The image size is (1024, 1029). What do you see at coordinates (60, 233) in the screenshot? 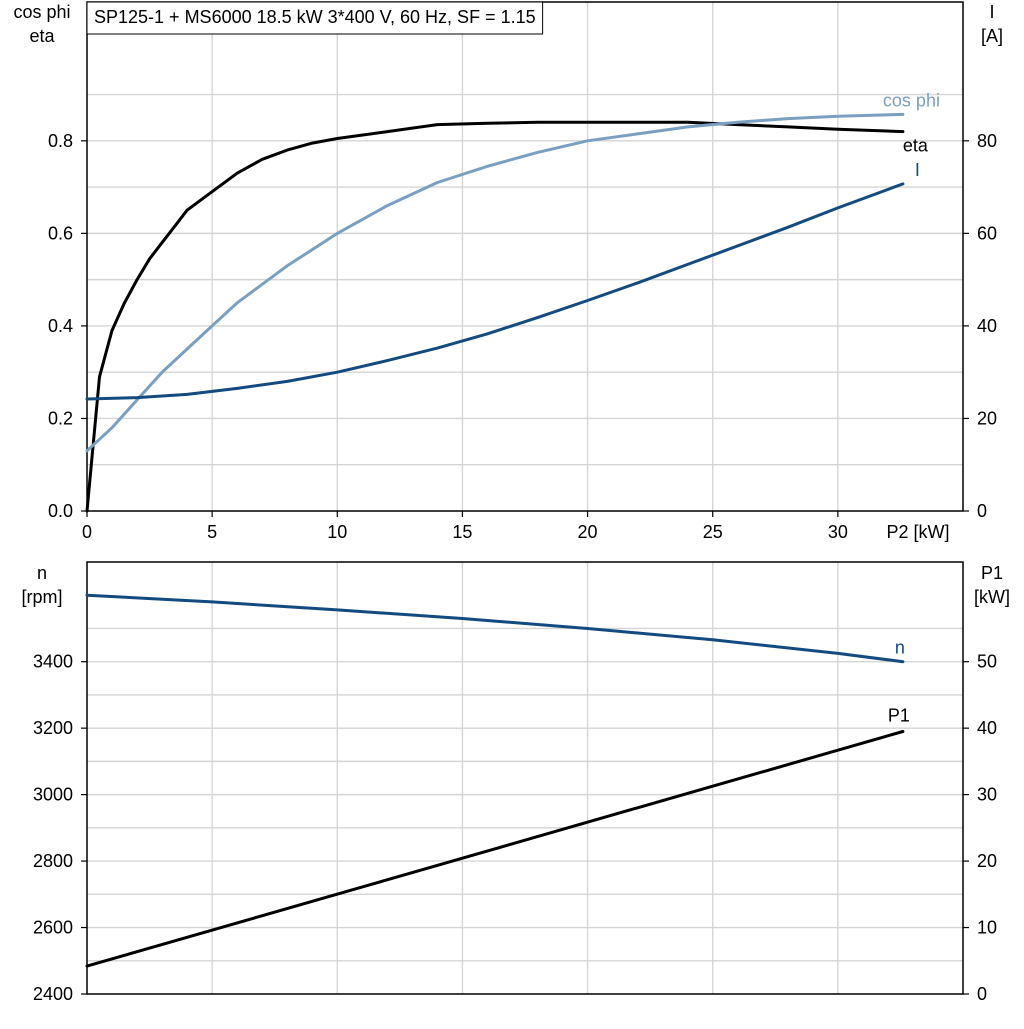
I see `top-left-tick-label: 0.6` at bounding box center [60, 233].